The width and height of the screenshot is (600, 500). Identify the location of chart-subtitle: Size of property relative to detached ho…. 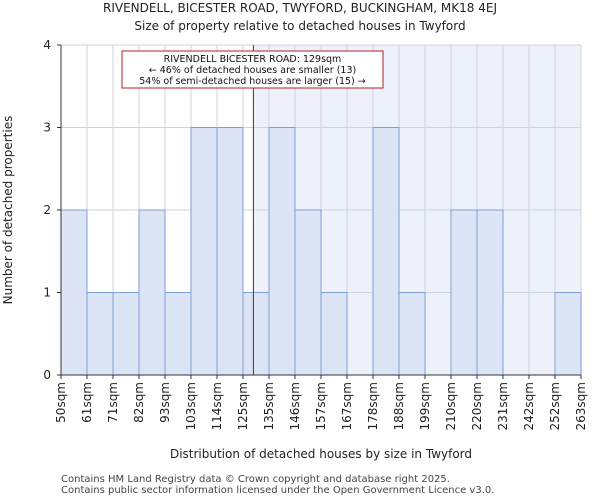
(300, 26).